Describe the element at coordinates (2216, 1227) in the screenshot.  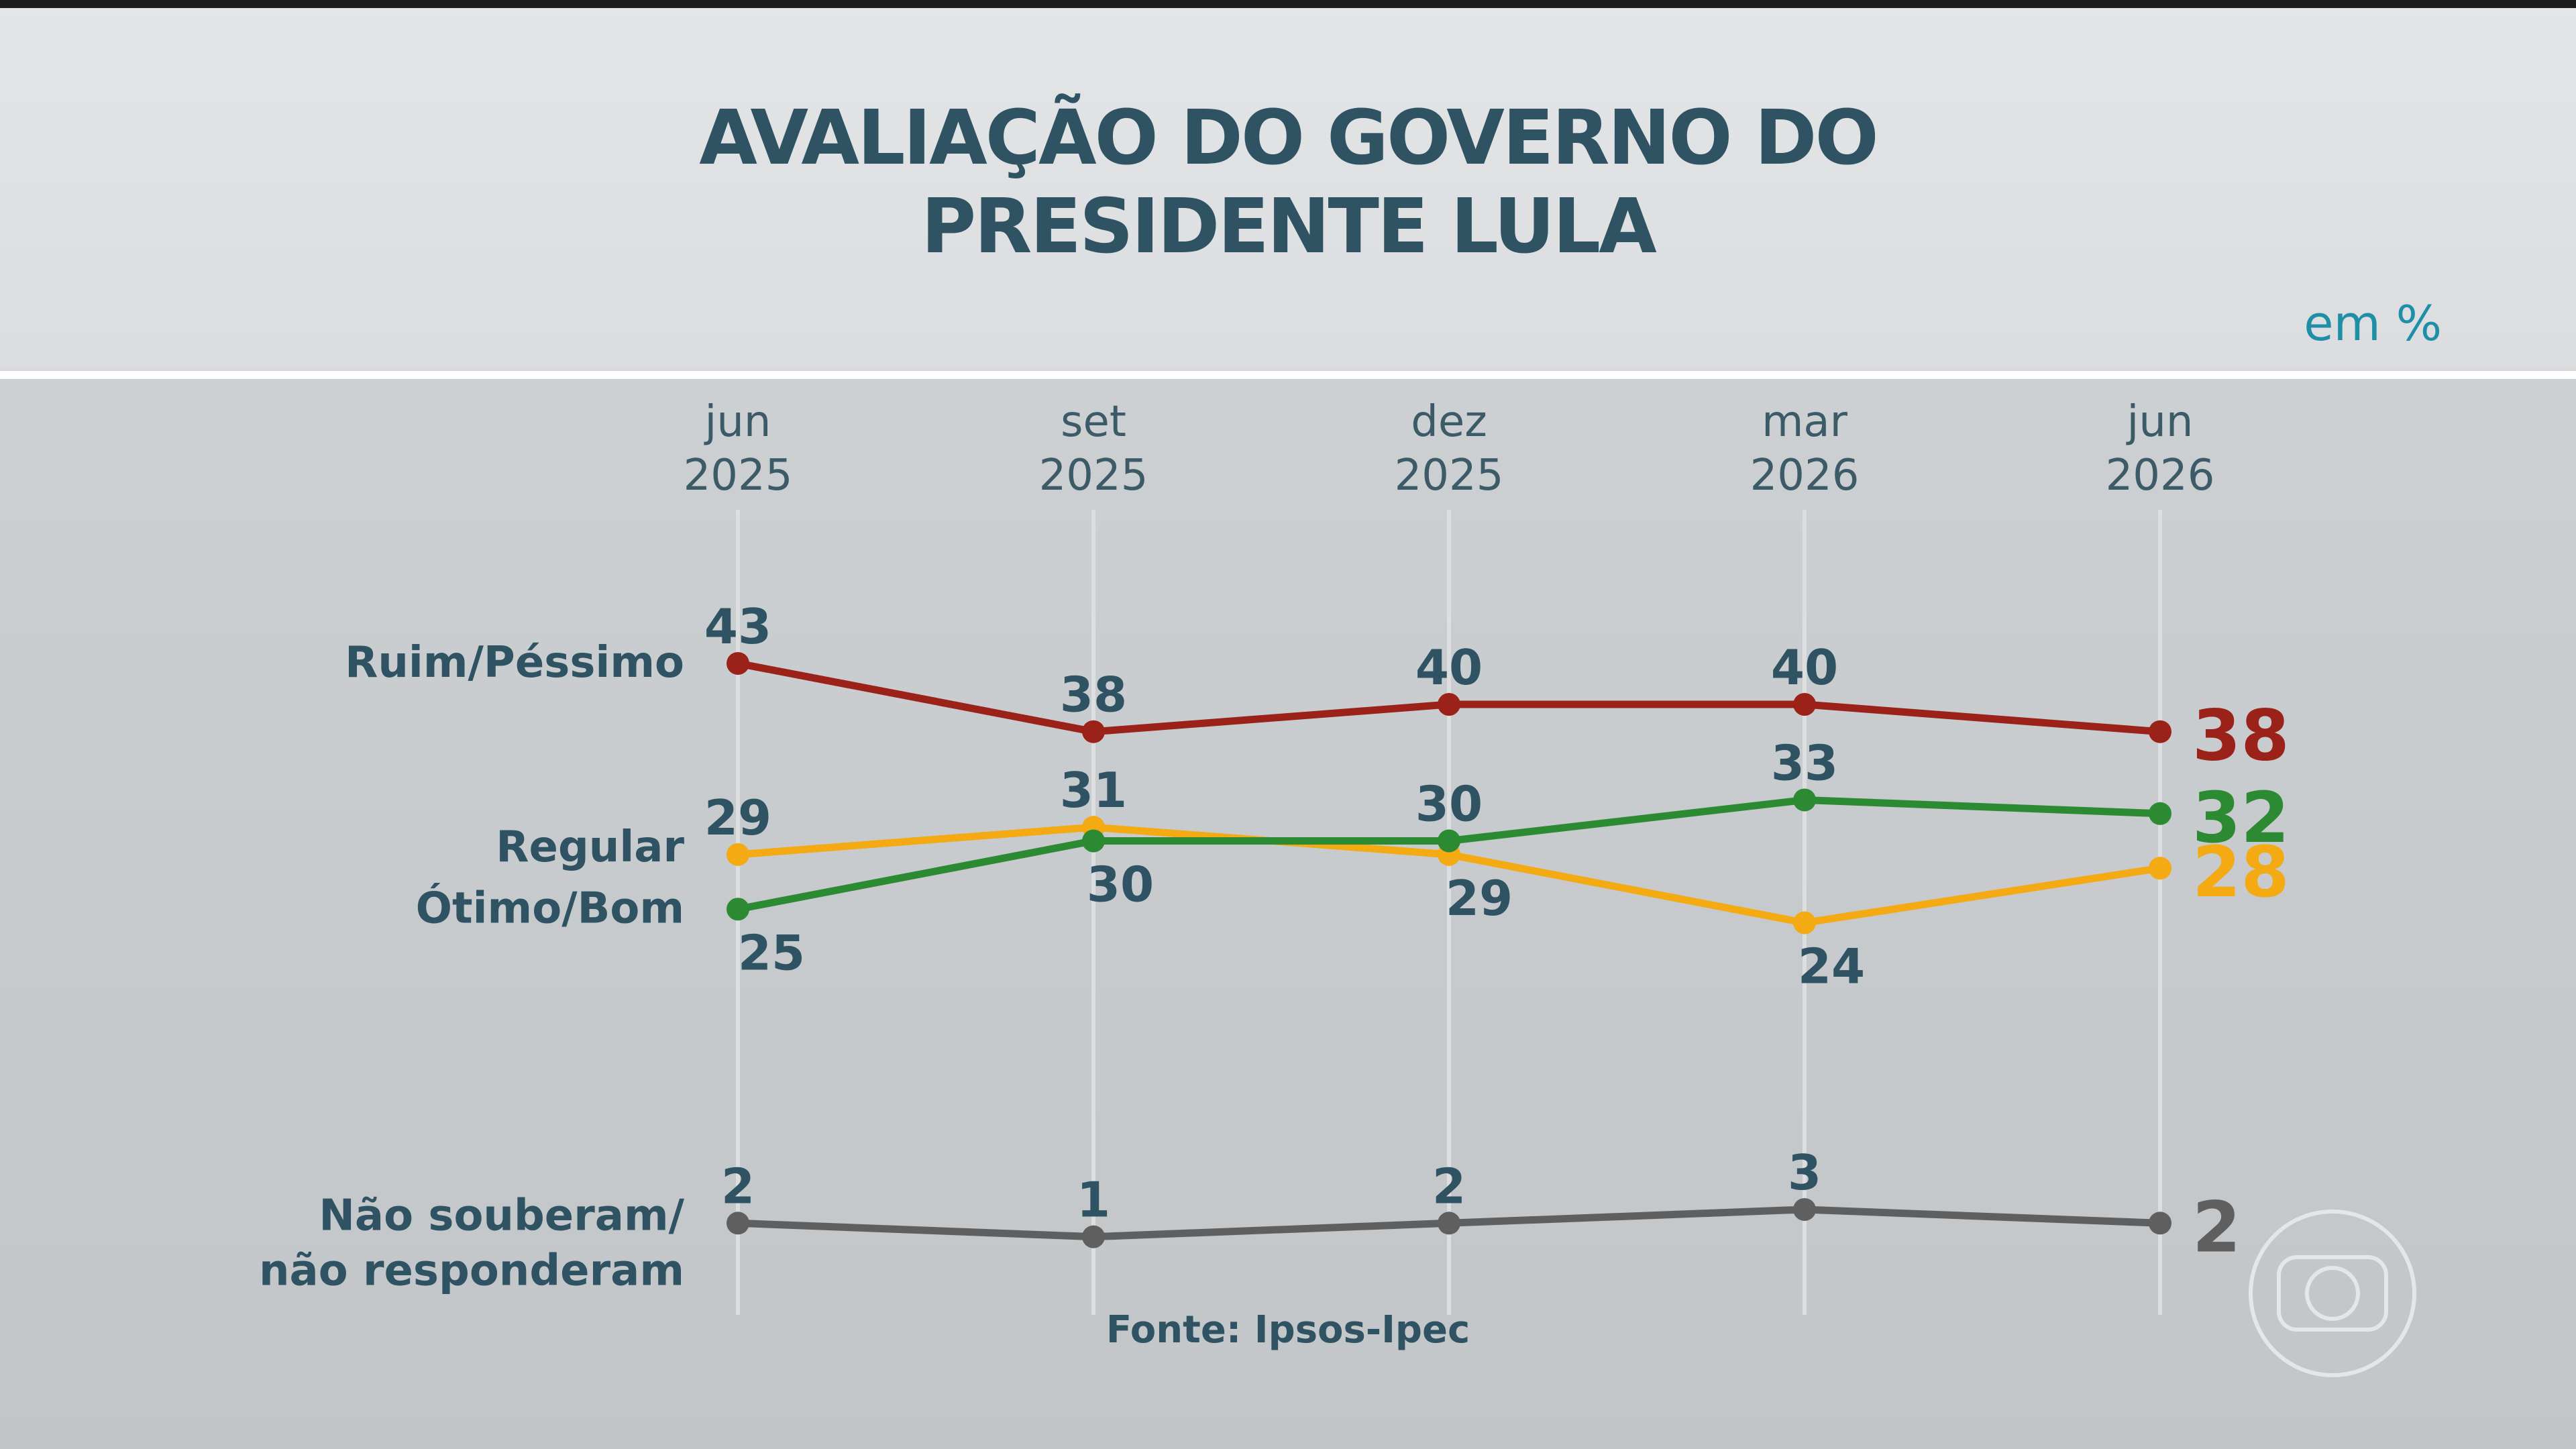
I see `latest-value-label: 2` at that location.